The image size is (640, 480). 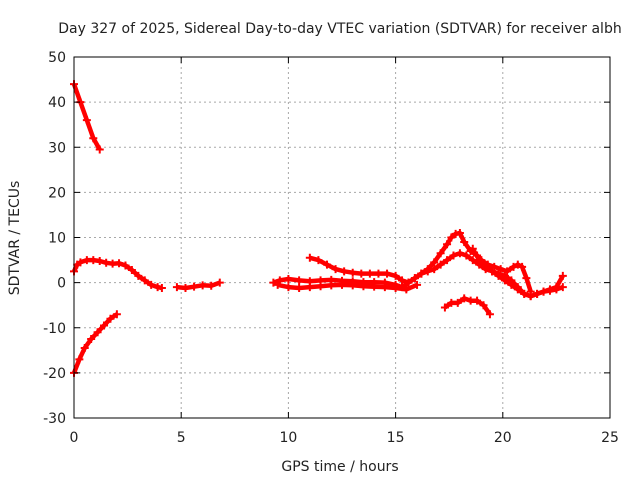 What do you see at coordinates (503, 438) in the screenshot?
I see `x-tick-label: 20` at bounding box center [503, 438].